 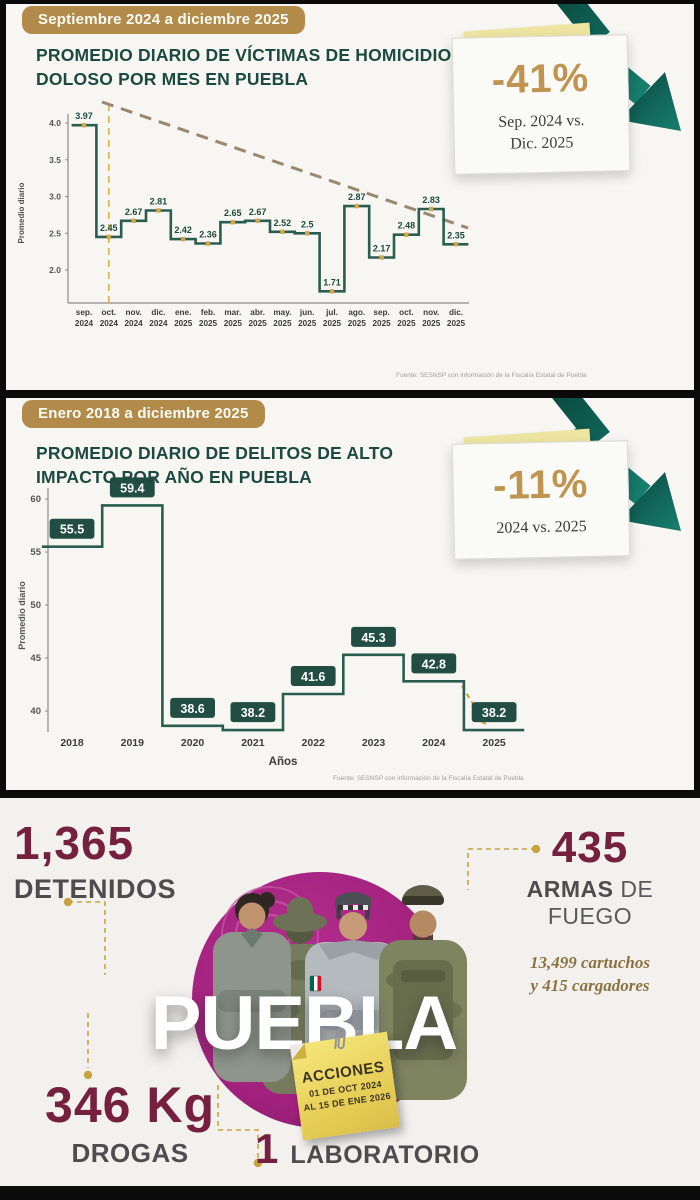 I want to click on armas-label: ARMAS DE FUEGO, so click(x=590, y=902).